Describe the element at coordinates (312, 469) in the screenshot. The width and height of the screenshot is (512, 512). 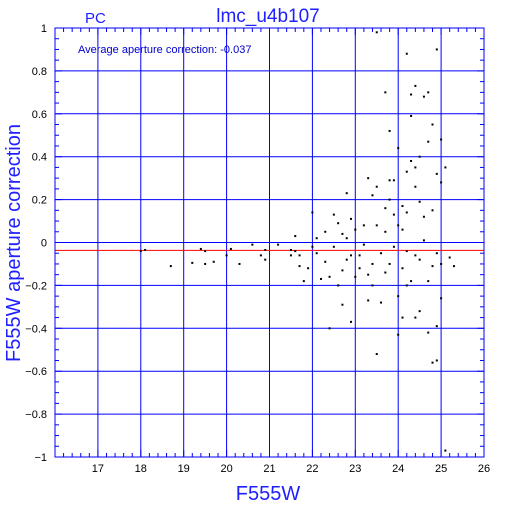
I see `x-tick-label: 22` at that location.